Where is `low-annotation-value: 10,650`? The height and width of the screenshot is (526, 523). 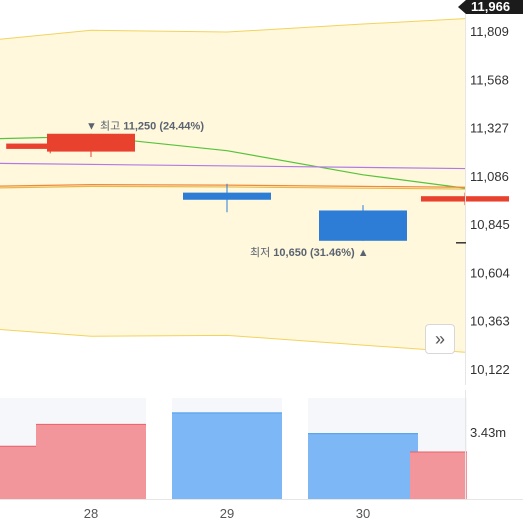 low-annotation-value: 10,650 is located at coordinates (291, 253).